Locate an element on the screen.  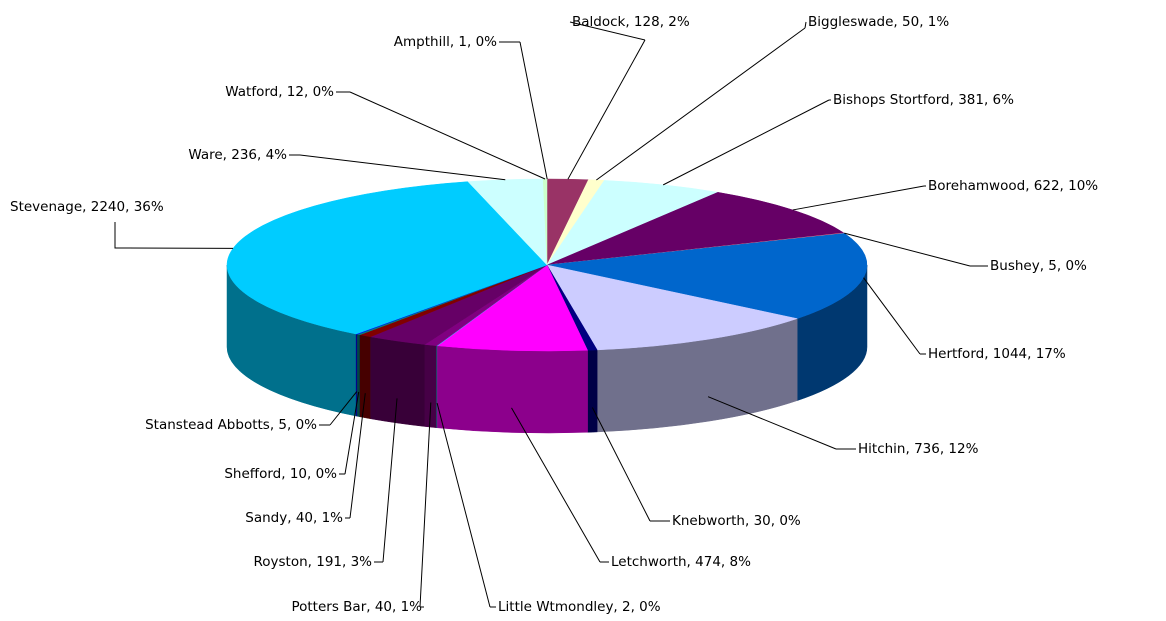
data-label: Borehamwood, 622, 10% is located at coordinates (1013, 186).